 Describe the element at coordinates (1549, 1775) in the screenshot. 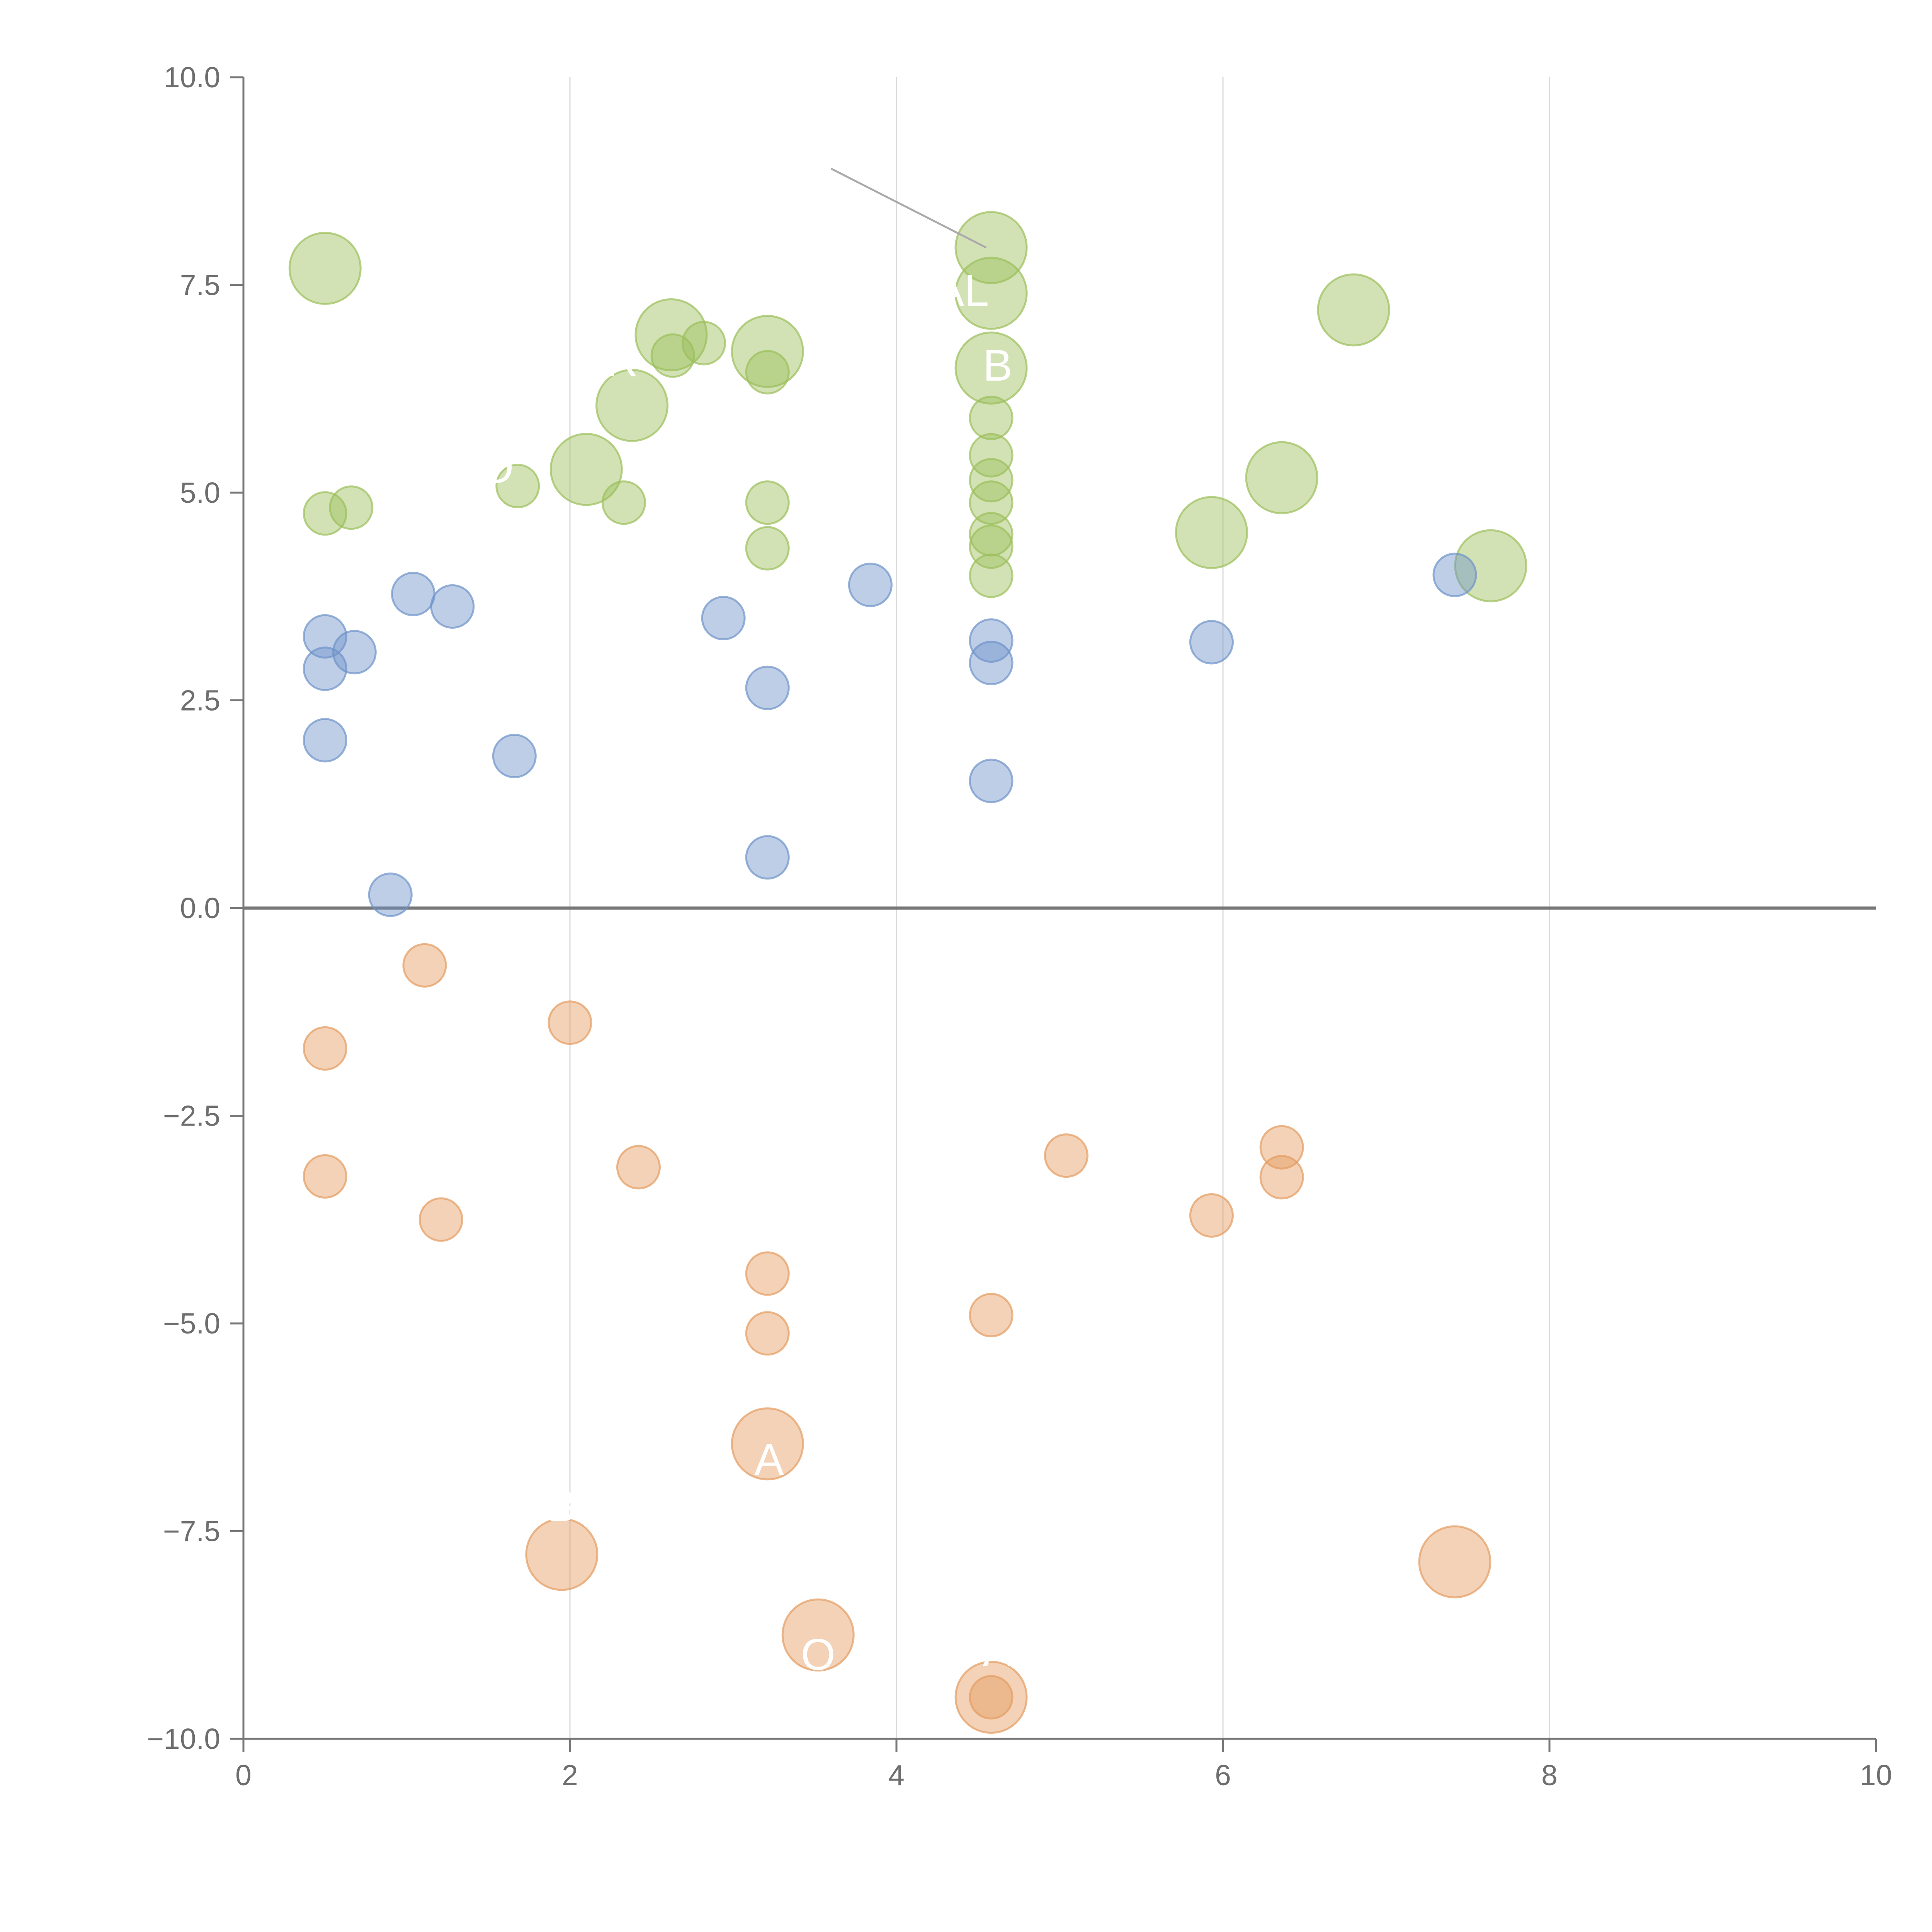

I see `x-tick-label: 8` at that location.